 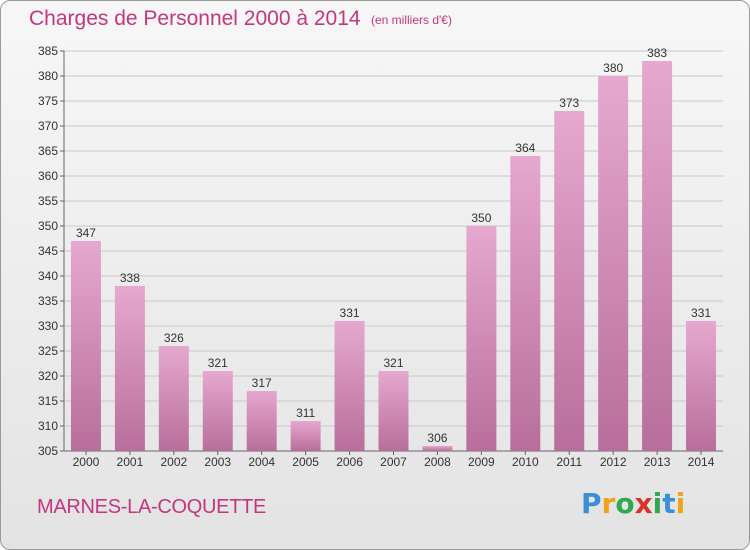 I want to click on commune-name: MARNES-LA-COQUETTE, so click(x=152, y=507).